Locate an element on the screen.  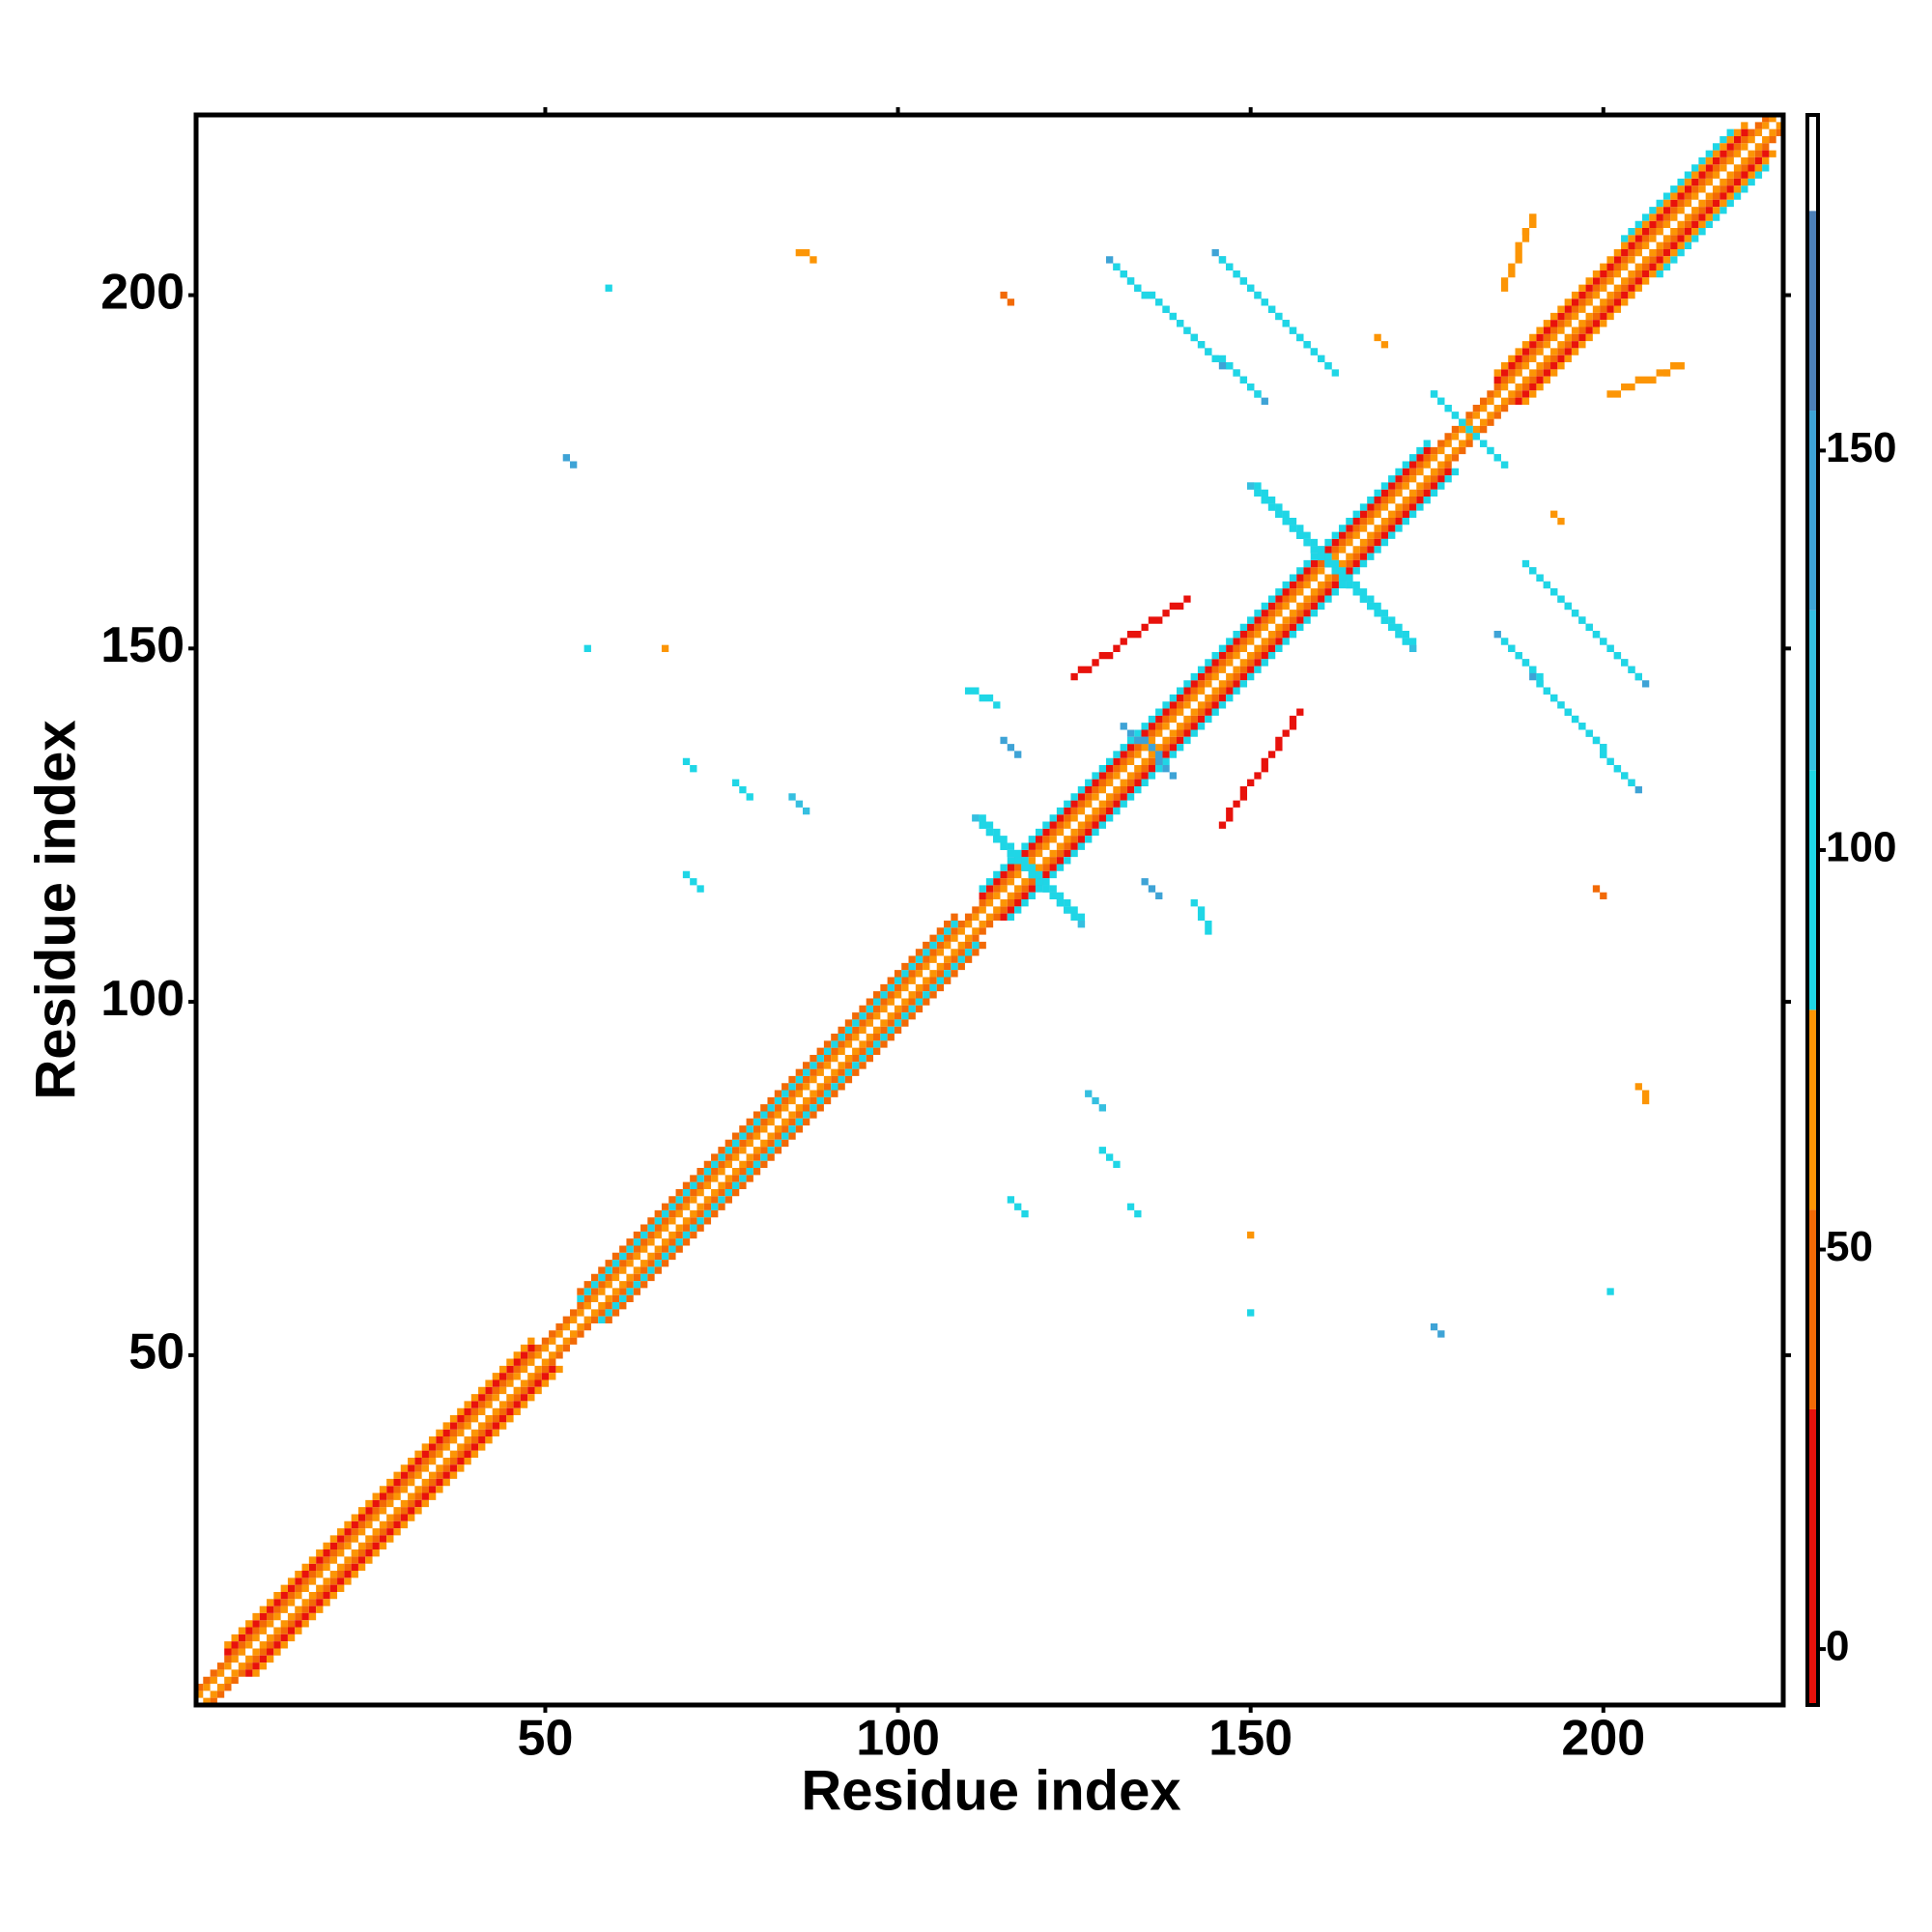
x-tick-label: 100 is located at coordinates (898, 1739).